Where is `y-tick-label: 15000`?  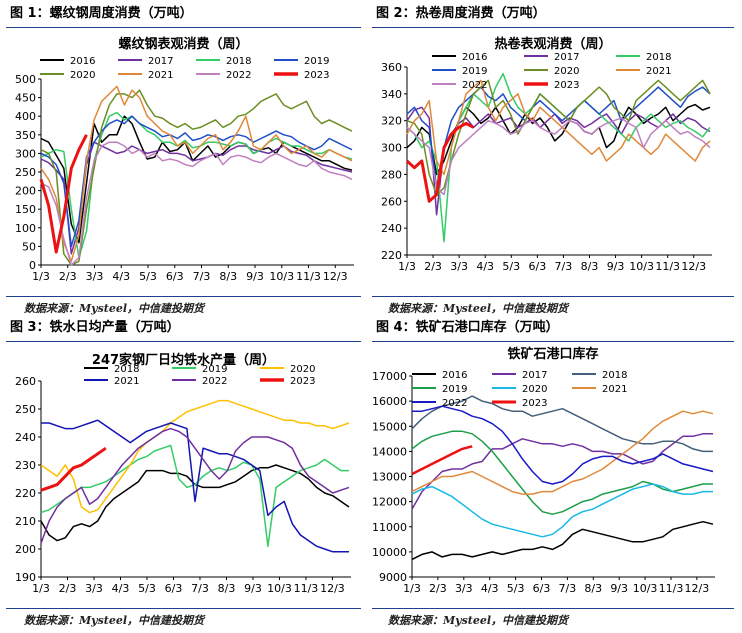 y-tick-label: 15000 is located at coordinates (389, 426).